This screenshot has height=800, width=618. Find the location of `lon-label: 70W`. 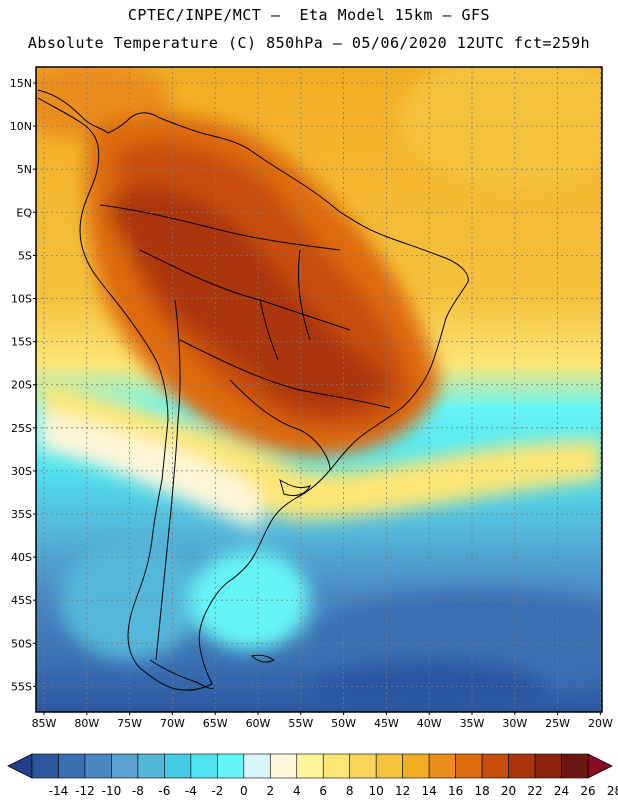

lon-label: 70W is located at coordinates (172, 723).